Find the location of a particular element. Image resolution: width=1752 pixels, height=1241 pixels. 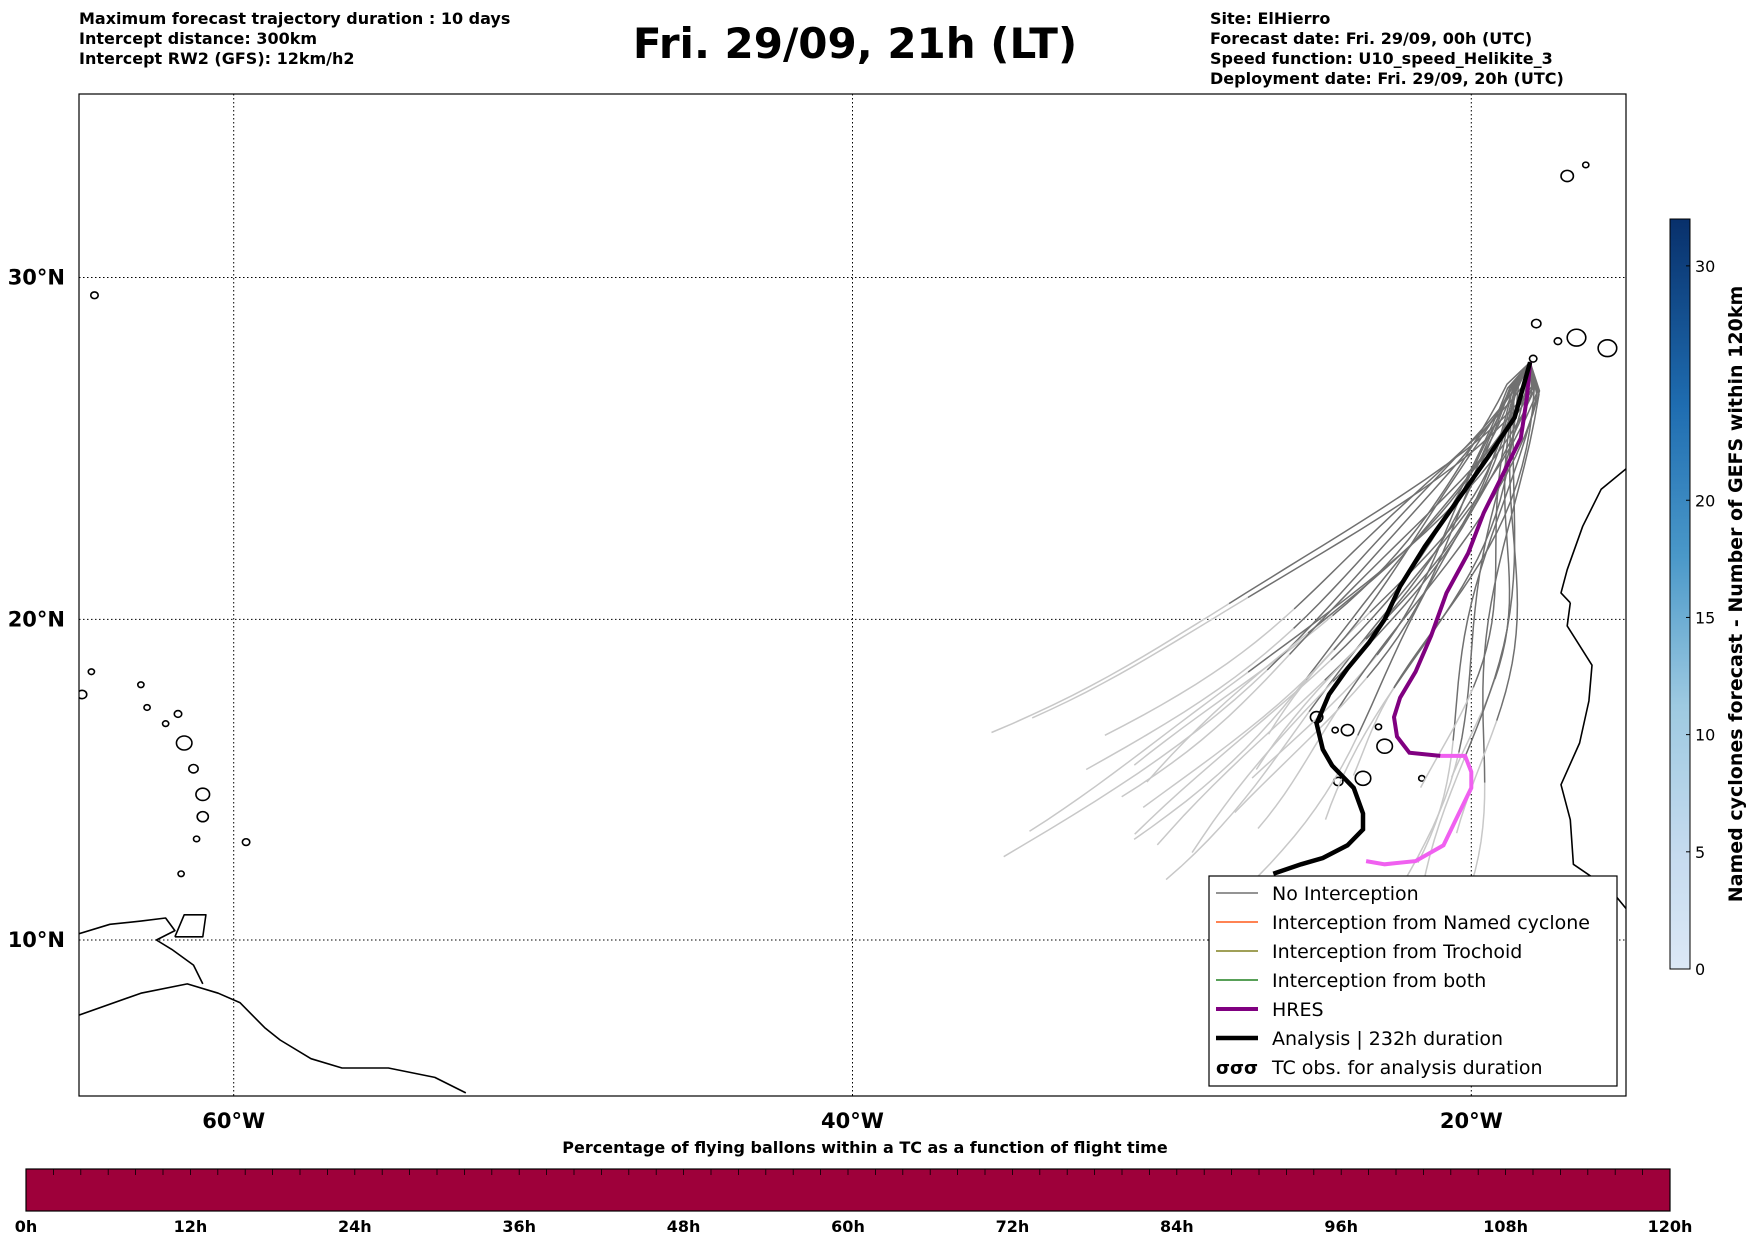

deployment-date-text: Deployment date: Fri. 29/09, 20h (UTC) is located at coordinates (1387, 78).